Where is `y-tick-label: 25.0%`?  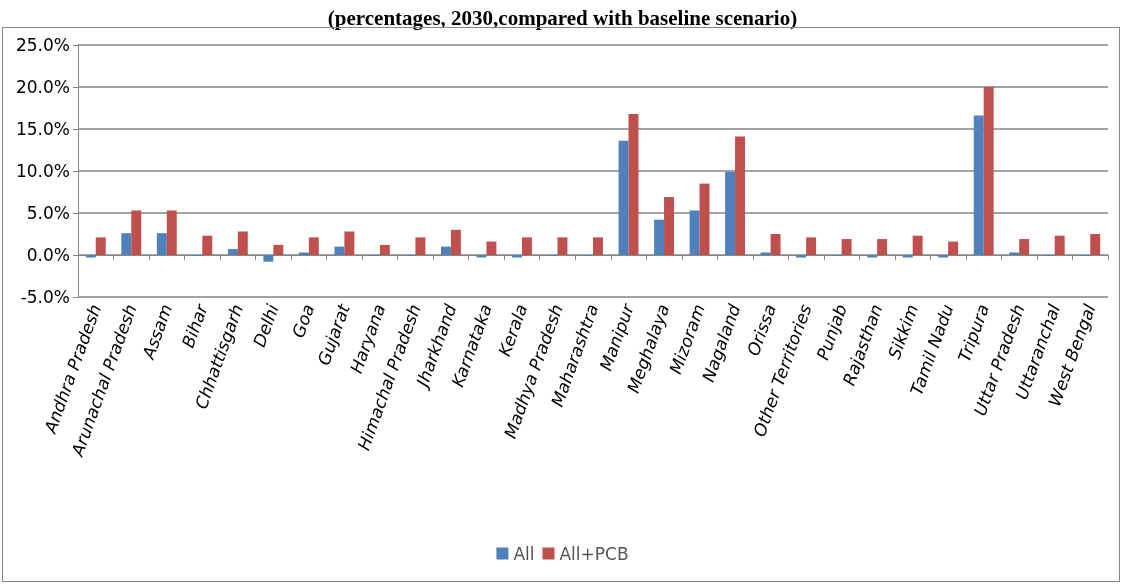 y-tick-label: 25.0% is located at coordinates (42, 45).